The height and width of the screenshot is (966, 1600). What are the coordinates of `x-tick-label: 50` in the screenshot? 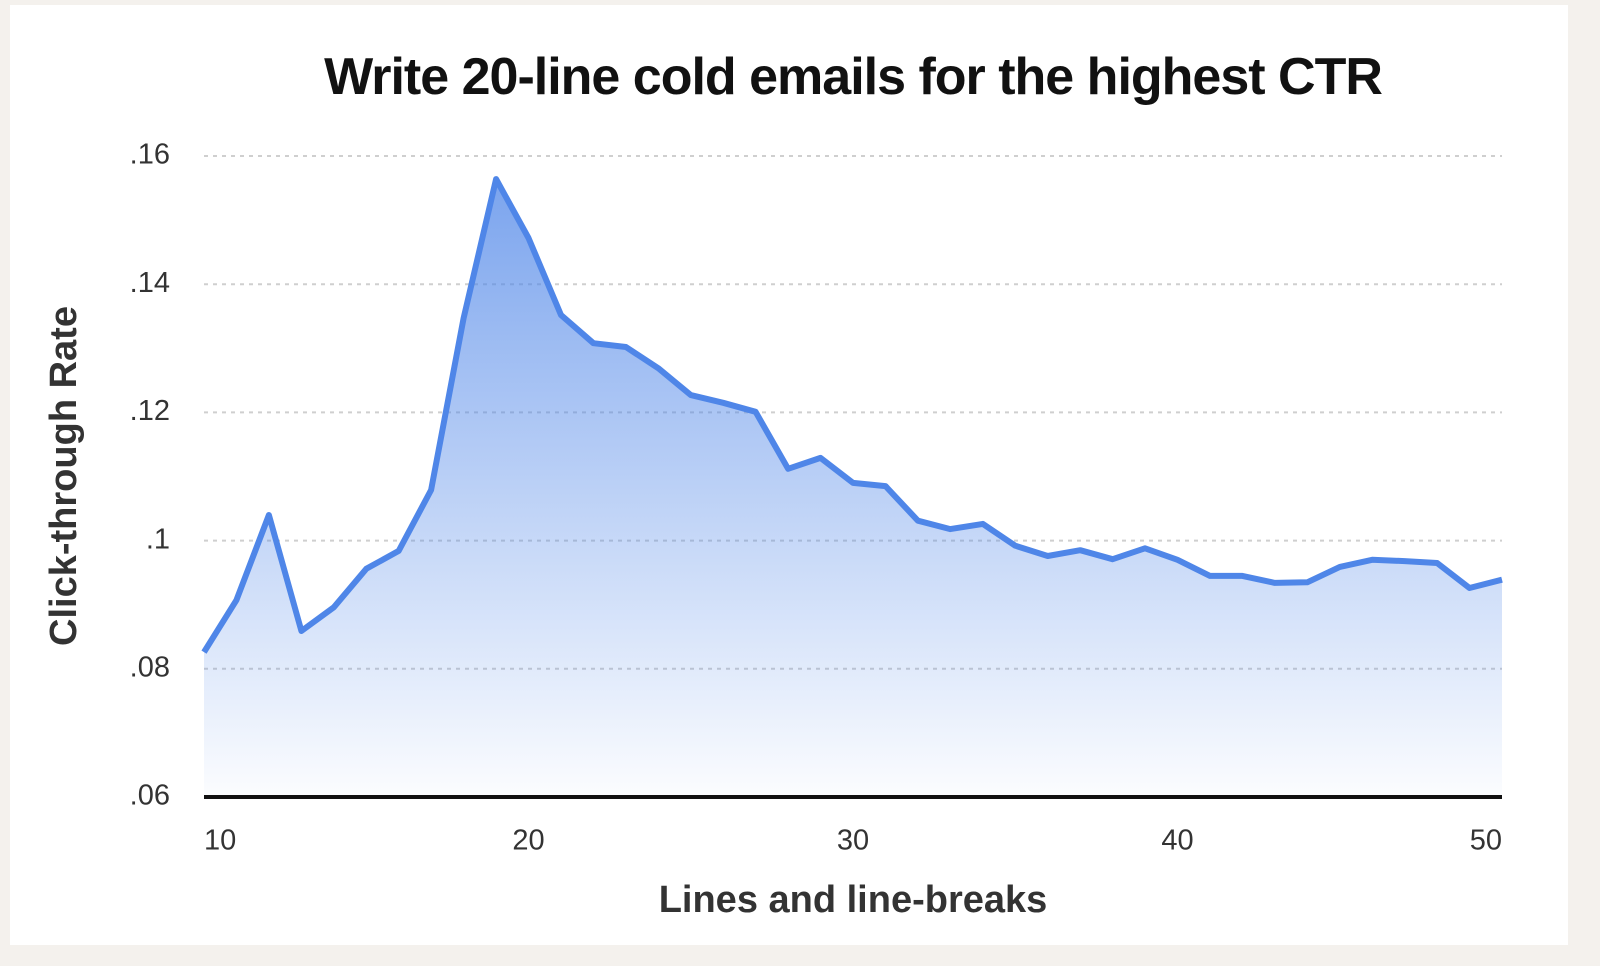 It's located at (1486, 841).